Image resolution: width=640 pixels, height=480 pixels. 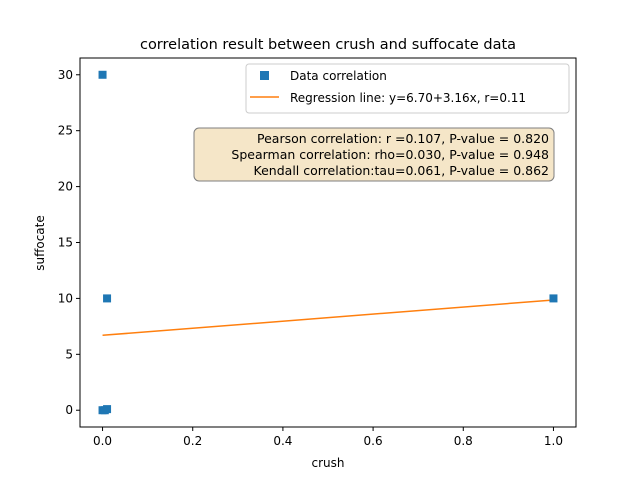 What do you see at coordinates (65, 187) in the screenshot?
I see `y-tick-label: 20` at bounding box center [65, 187].